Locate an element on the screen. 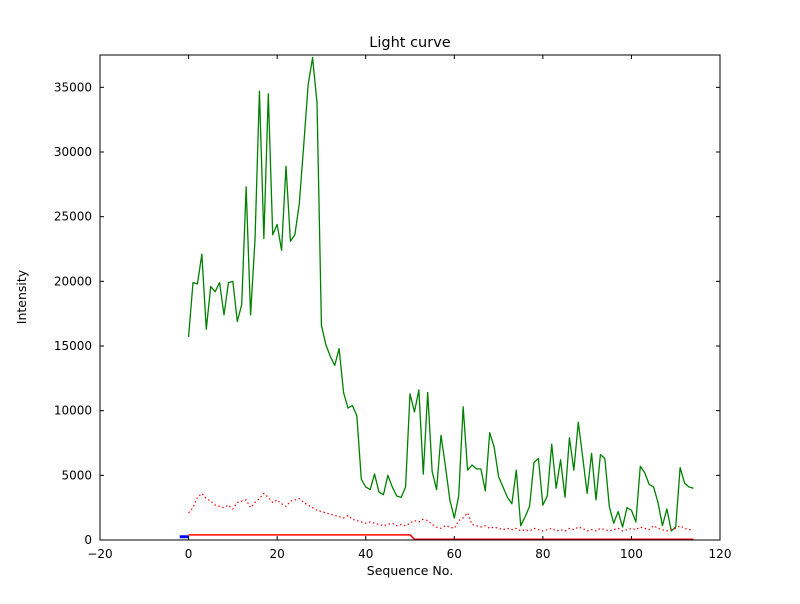 Image resolution: width=800 pixels, height=604 pixels. y-axis-label: Intensity is located at coordinates (21, 296).